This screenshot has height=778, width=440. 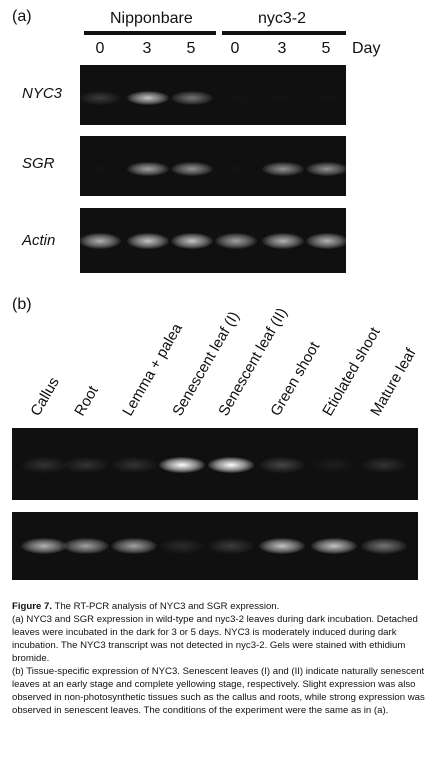 I want to click on day-axis-label: Day, so click(x=366, y=48).